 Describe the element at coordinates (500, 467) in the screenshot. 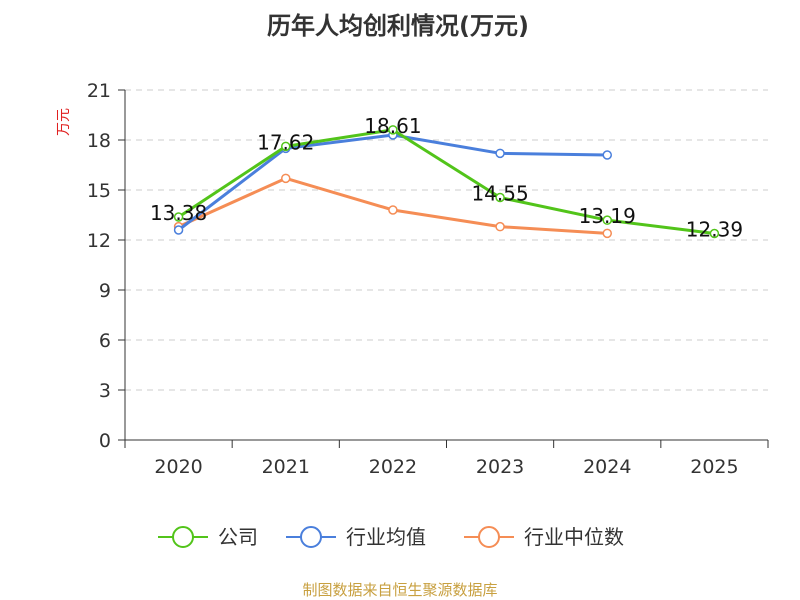

I see `x-tick-label: 2023` at that location.